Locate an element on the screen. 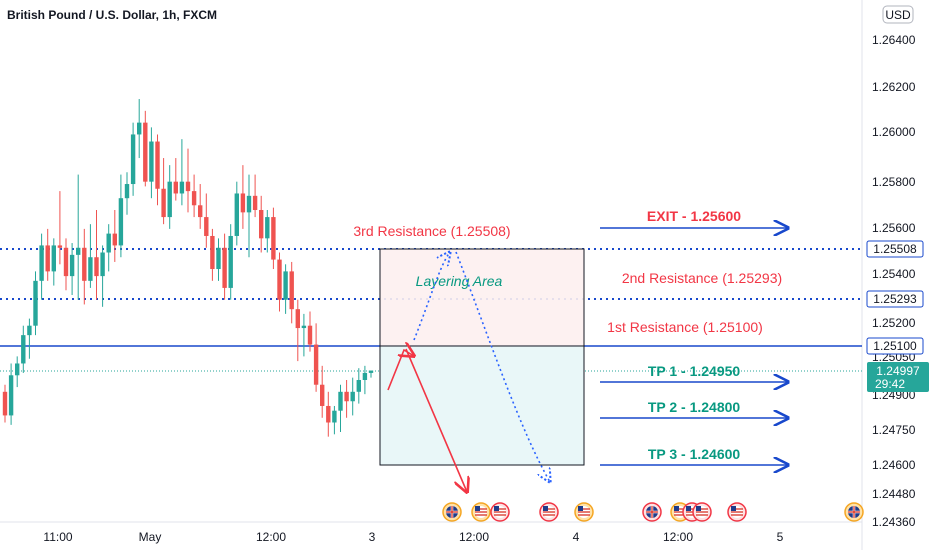 Image resolution: width=932 pixels, height=550 pixels. annotation-r1: 1st Resistance (1.25100) is located at coordinates (685, 327).